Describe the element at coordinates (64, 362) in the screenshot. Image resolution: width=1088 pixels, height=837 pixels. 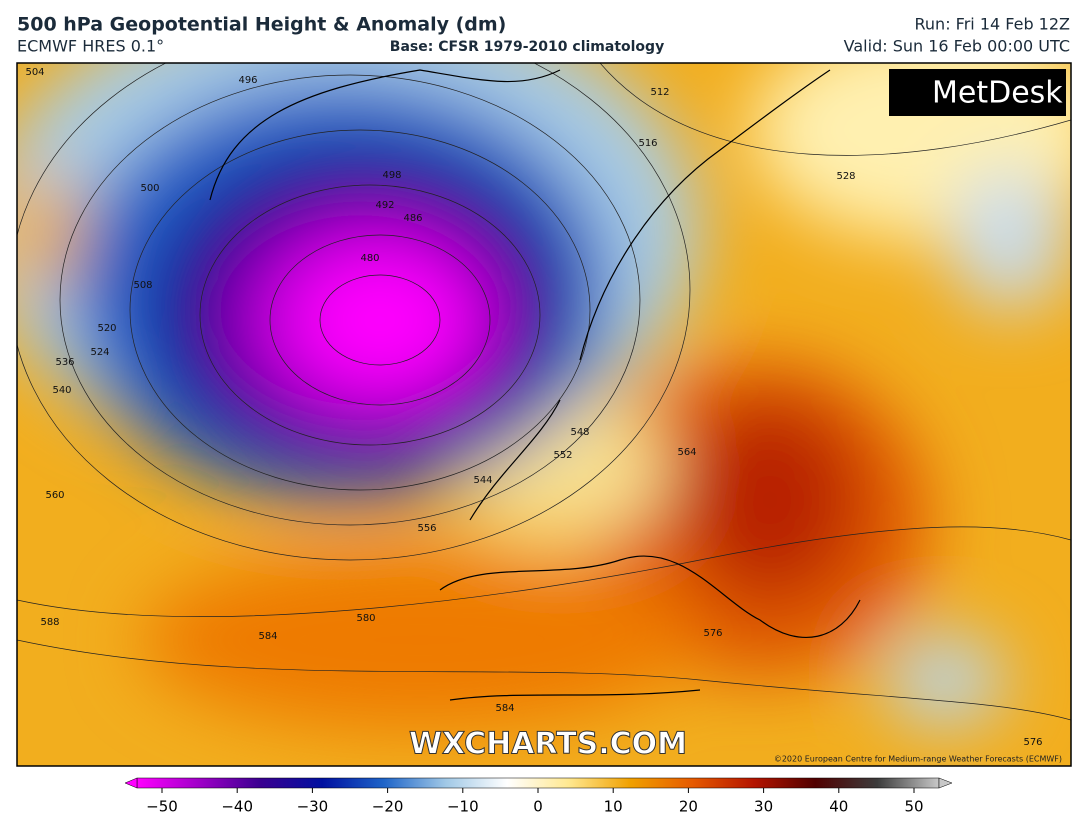
I see `contour-label: 536` at that location.